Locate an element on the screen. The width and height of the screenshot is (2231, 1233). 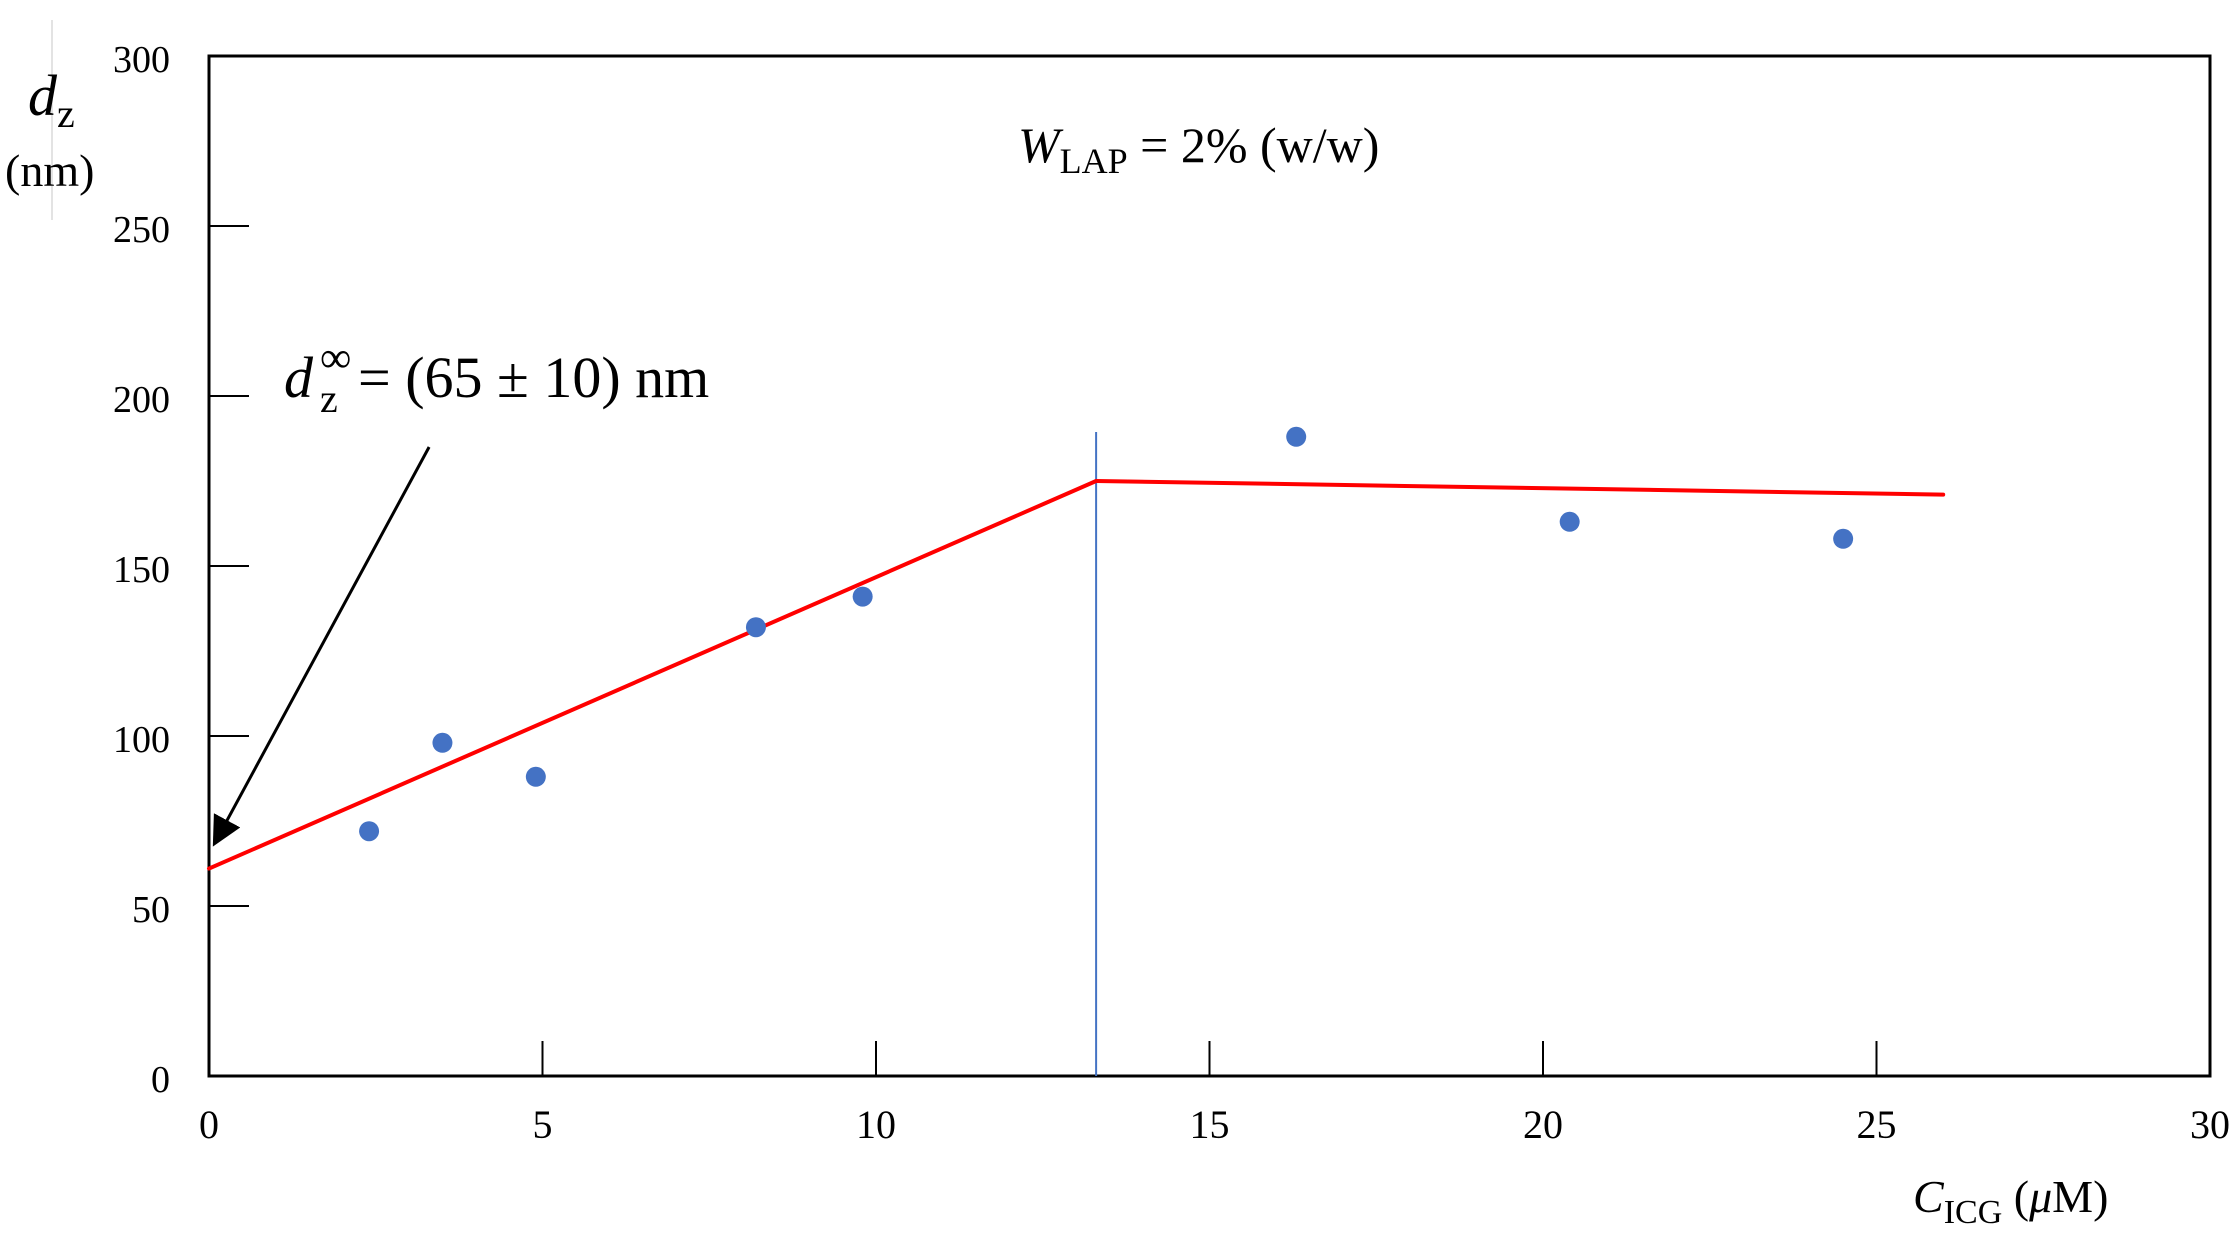
svg-text: z is located at coordinates (329, 398).